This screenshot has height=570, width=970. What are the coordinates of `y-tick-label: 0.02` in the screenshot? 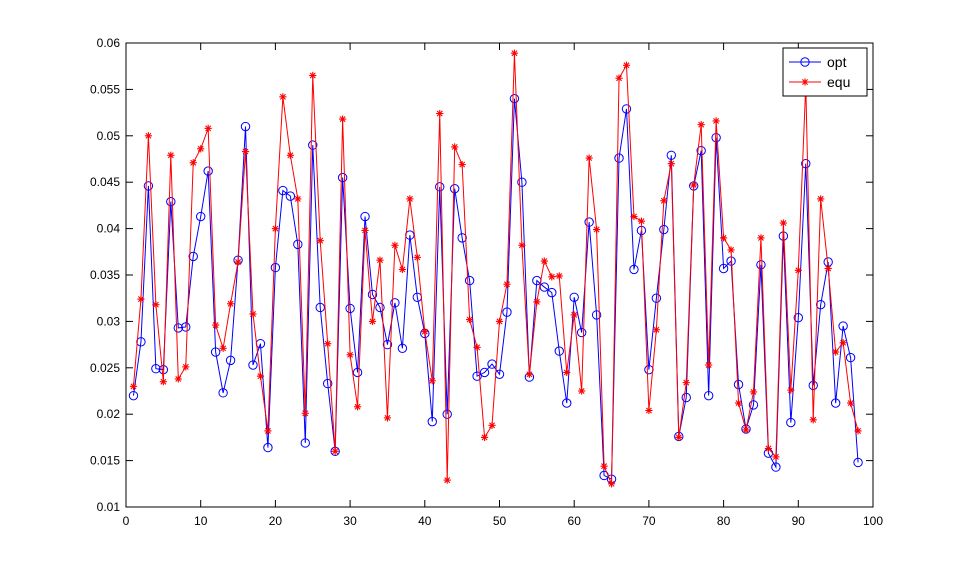 It's located at (109, 414).